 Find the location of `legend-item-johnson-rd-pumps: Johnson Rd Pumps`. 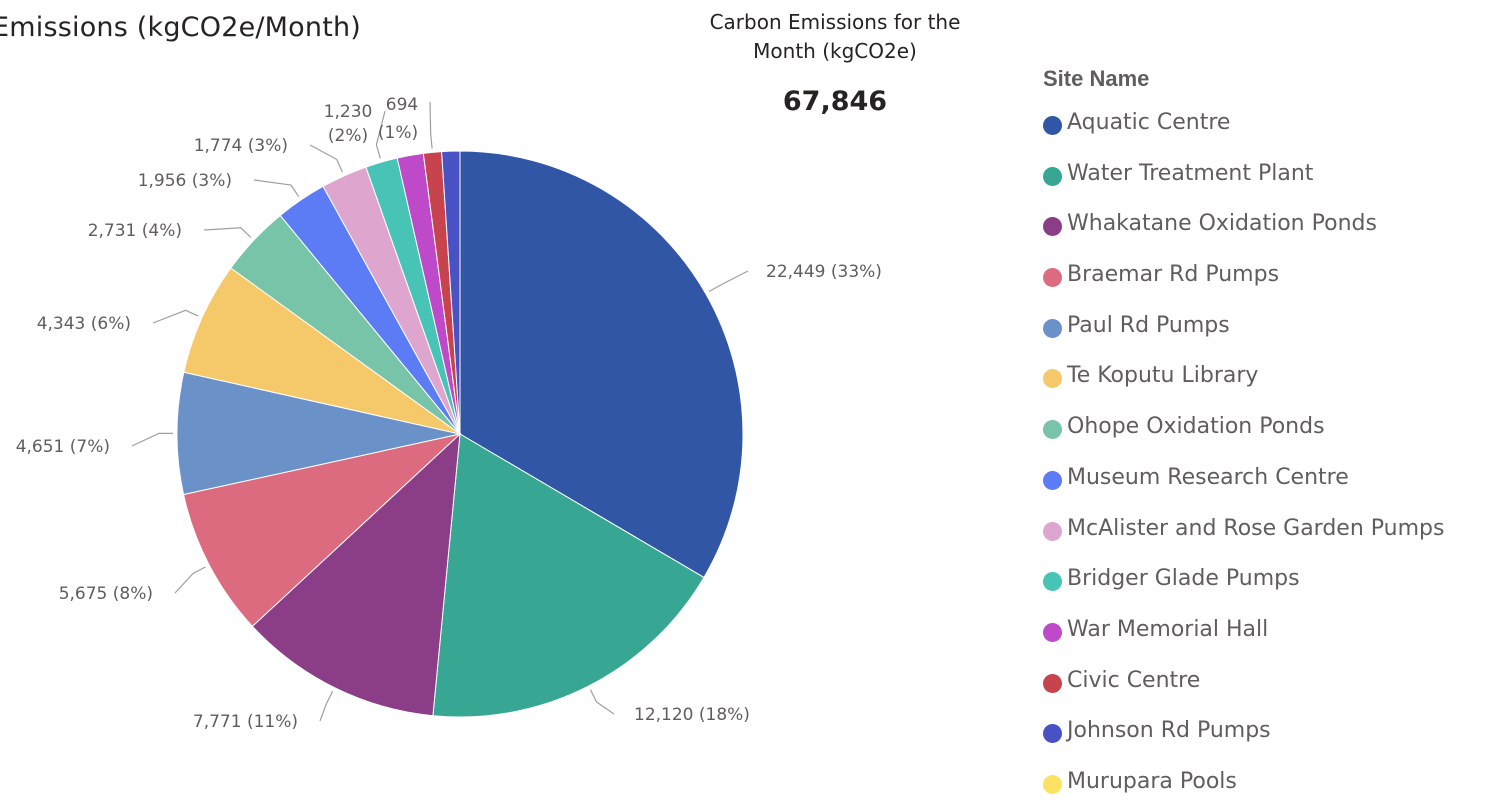

legend-item-johnson-rd-pumps: Johnson Rd Pumps is located at coordinates (1265, 735).